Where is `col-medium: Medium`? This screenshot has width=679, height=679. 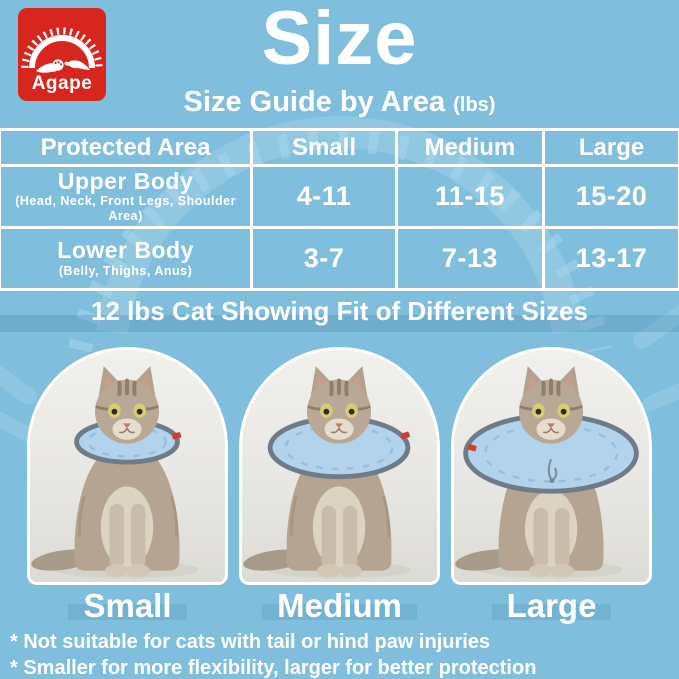
col-medium: Medium is located at coordinates (470, 147).